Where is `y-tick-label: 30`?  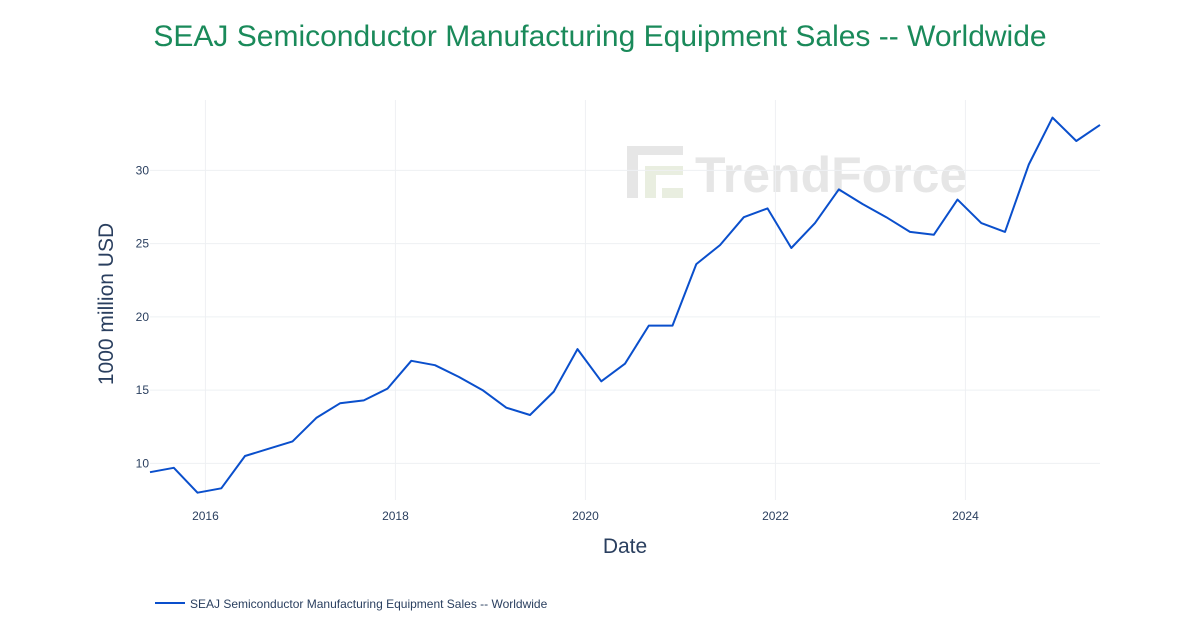 y-tick-label: 30 is located at coordinates (143, 170).